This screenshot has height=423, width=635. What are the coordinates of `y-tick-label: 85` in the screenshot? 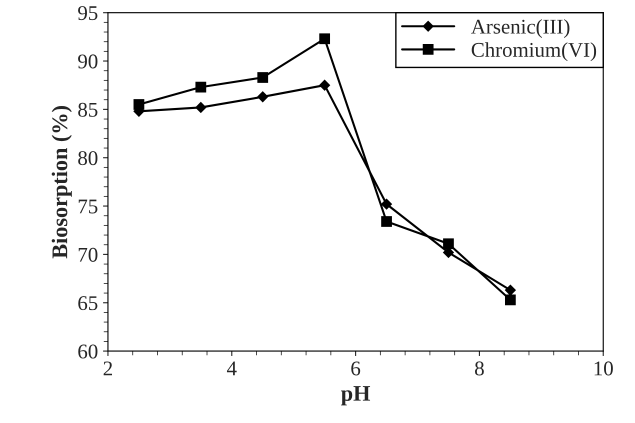 It's located at (88, 109).